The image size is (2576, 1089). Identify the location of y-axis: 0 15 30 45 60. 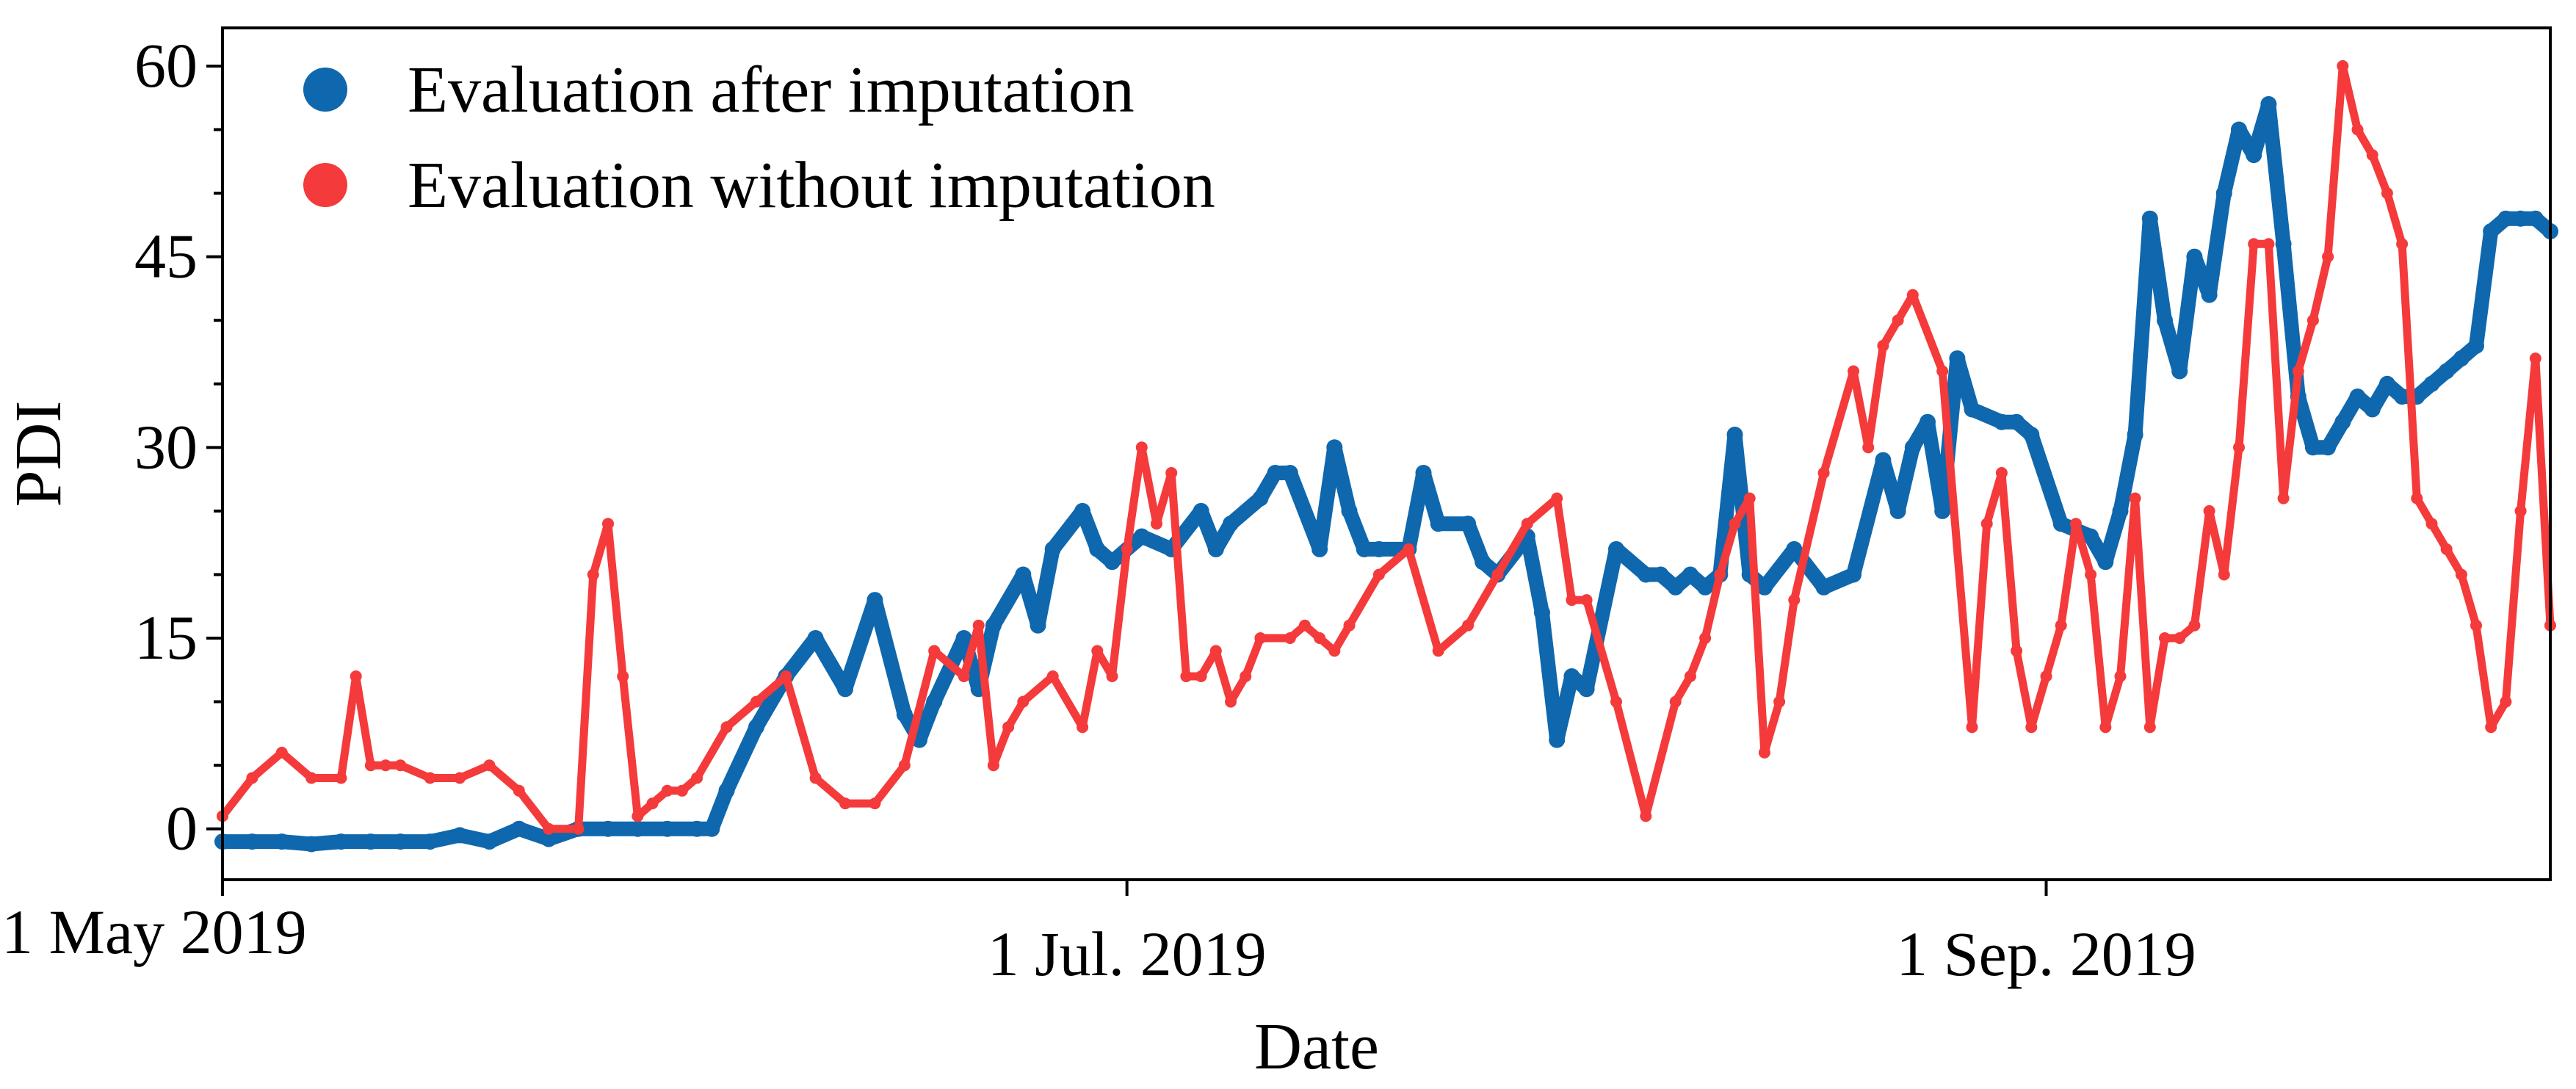
(178, 447).